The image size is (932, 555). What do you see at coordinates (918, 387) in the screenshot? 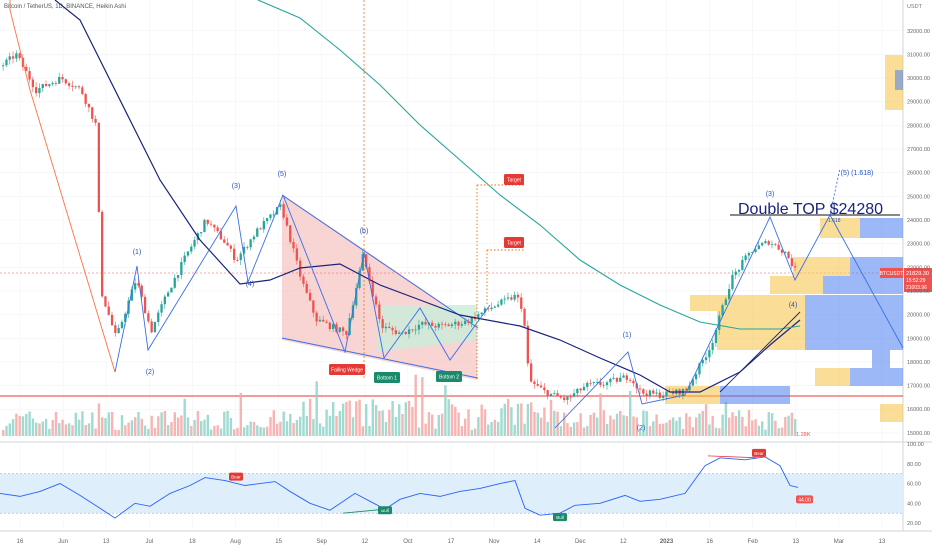
I see `price-tick-label: 17000.00` at bounding box center [918, 387].